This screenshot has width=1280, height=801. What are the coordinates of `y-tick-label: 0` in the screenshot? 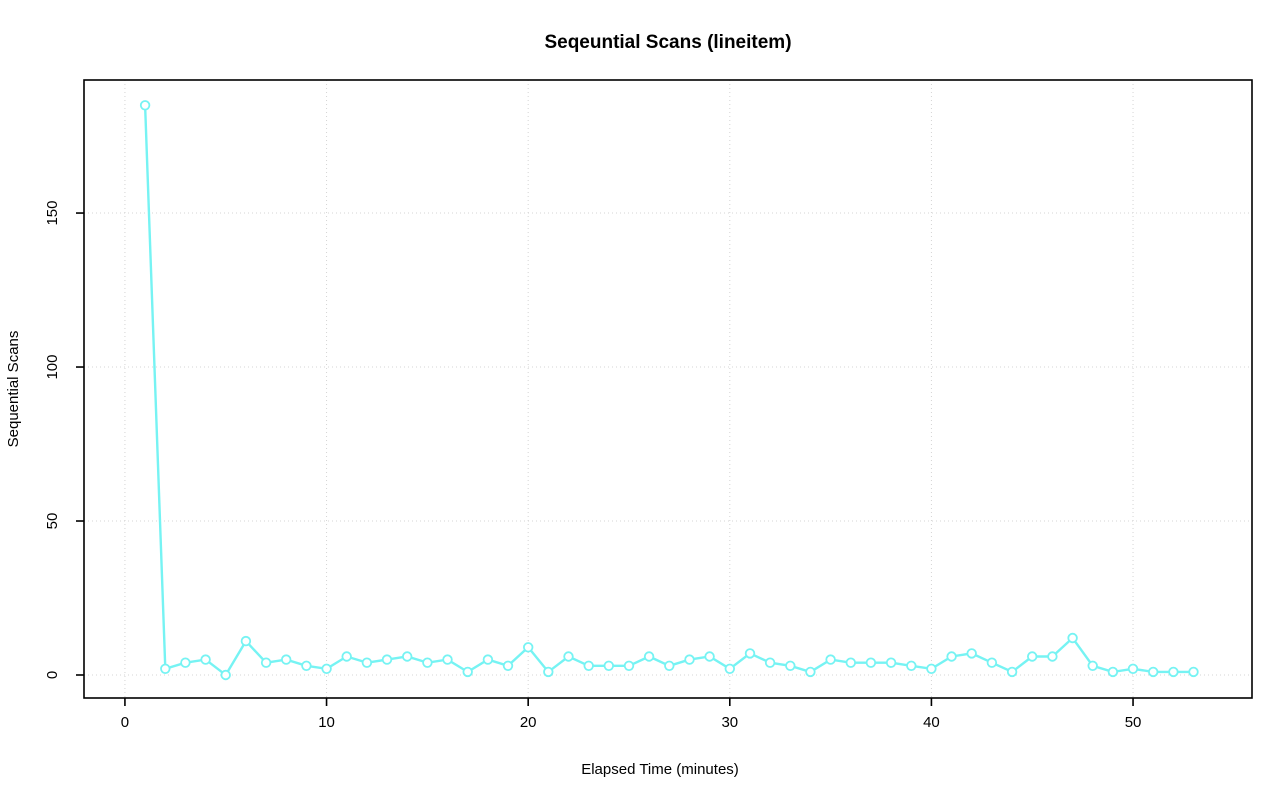 It's located at (52, 675).